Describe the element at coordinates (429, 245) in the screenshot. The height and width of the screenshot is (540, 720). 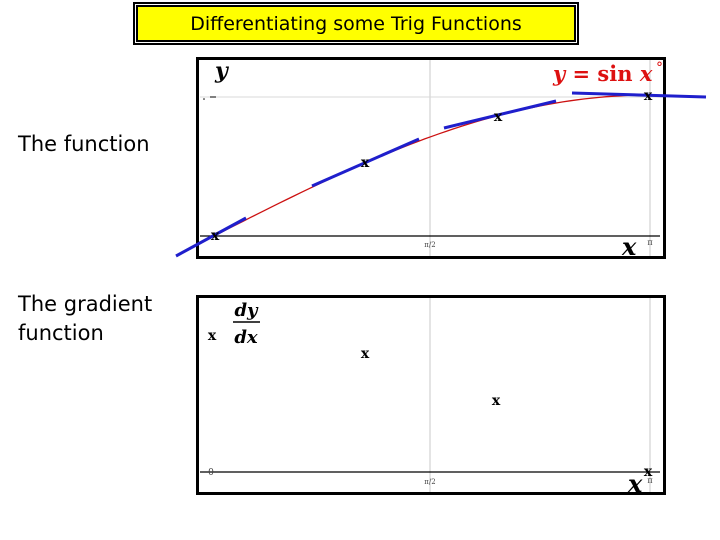
I see `top-mid-tick-label: π/2` at that location.